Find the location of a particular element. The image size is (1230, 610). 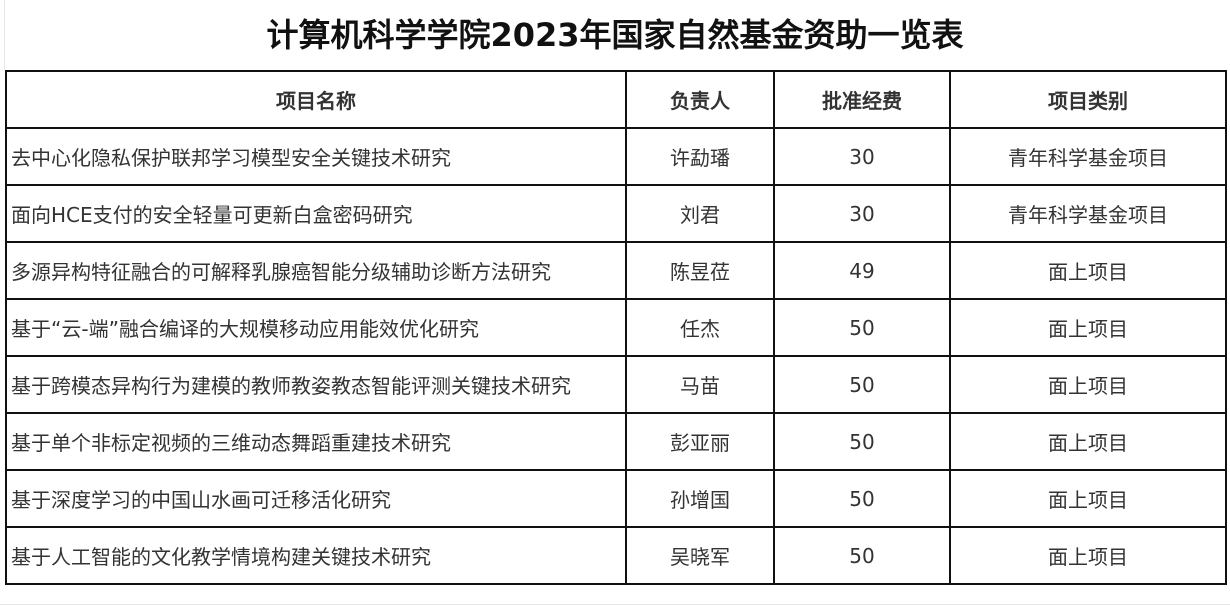

table-row: 基于深度学习的中国山水画可迁移活化研究 孙增国 50 面上项目 is located at coordinates (616, 498).